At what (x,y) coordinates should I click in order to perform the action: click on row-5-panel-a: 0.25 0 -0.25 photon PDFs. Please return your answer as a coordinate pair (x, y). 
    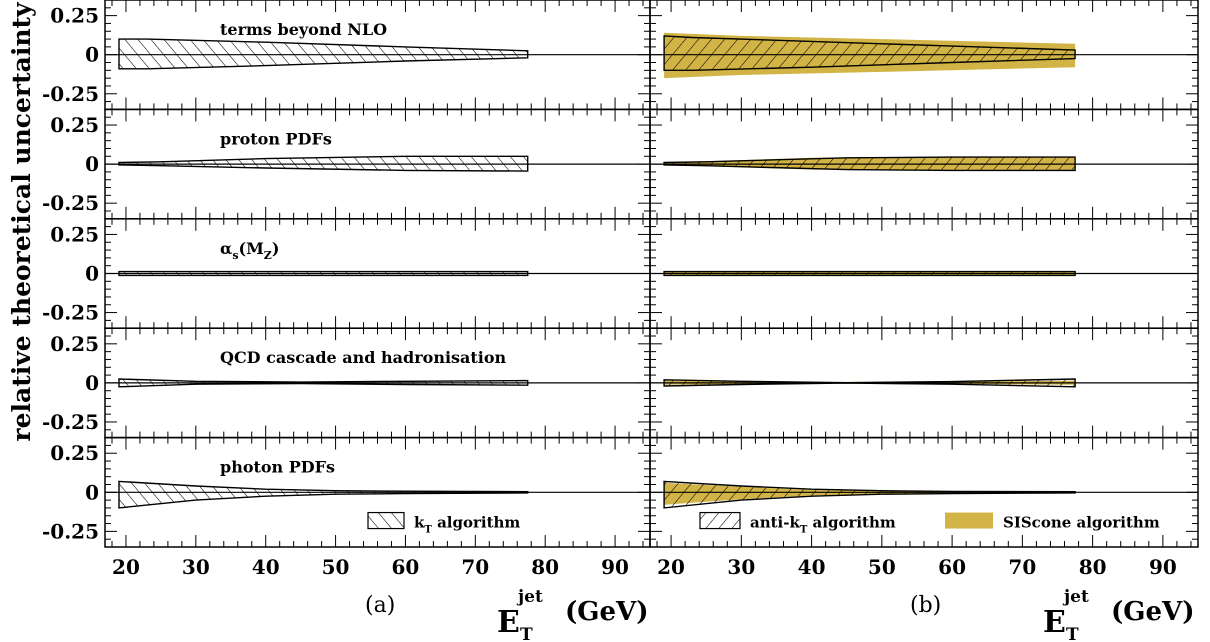
    Looking at the image, I should click on (346, 492).